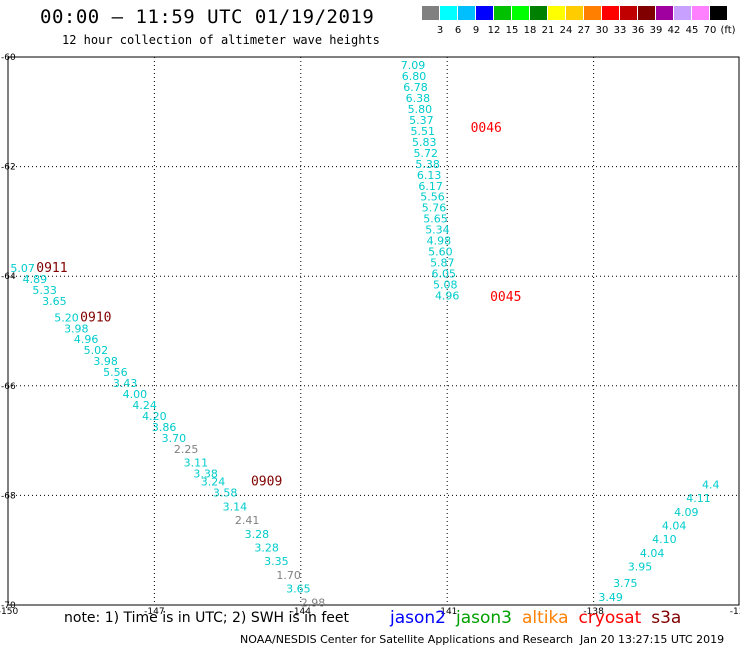 This screenshot has height=650, width=740. Describe the element at coordinates (548, 30) in the screenshot. I see `colorbar-label: 21` at that location.